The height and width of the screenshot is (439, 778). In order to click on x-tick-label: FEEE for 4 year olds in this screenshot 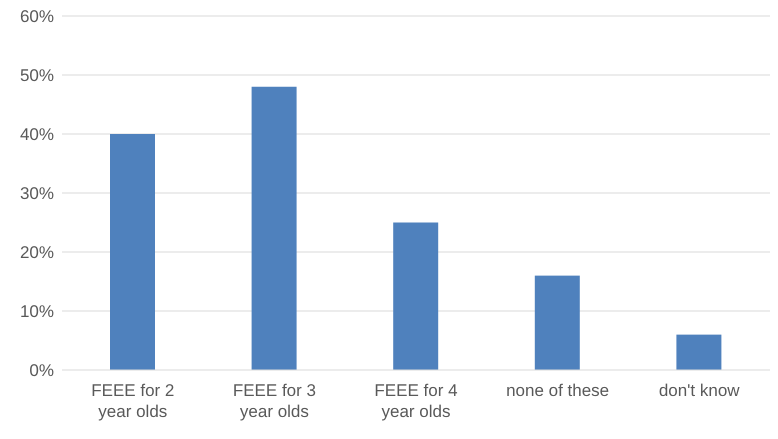, I will do `click(416, 401)`.